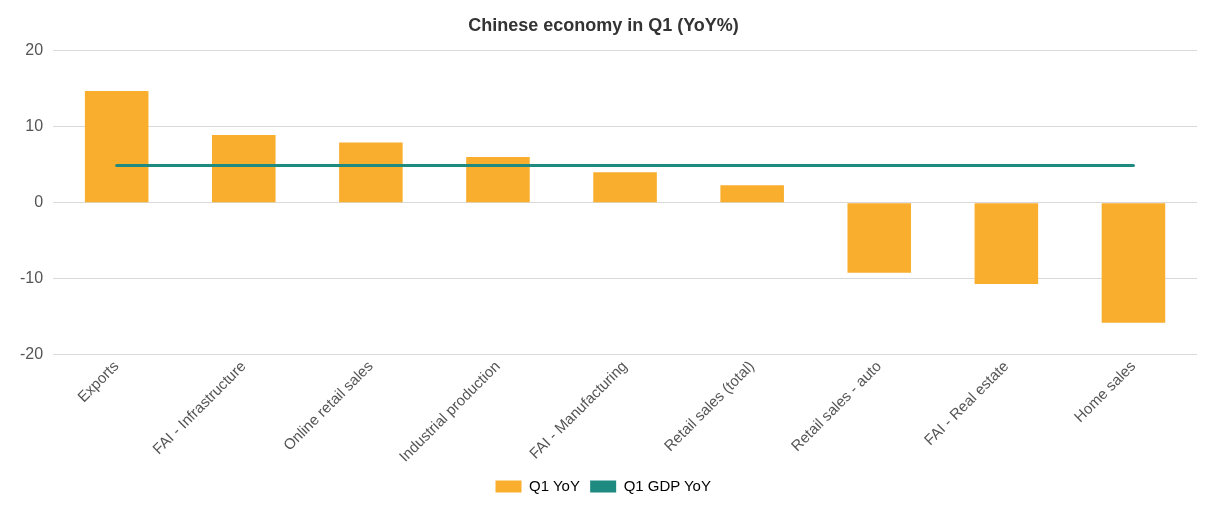  Describe the element at coordinates (667, 485) in the screenshot. I see `legend-label: Q1 GDP YoY` at that location.